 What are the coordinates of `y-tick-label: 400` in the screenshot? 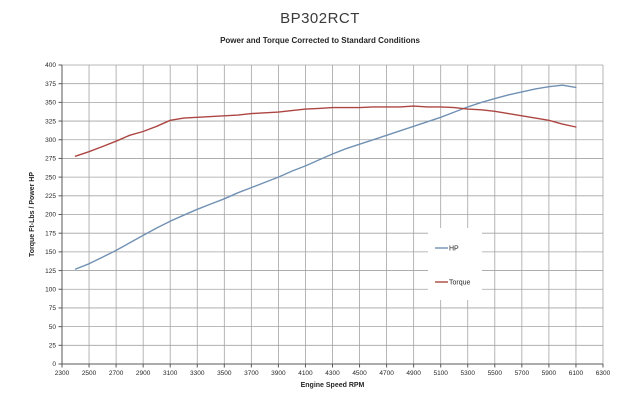 It's located at (50, 65).